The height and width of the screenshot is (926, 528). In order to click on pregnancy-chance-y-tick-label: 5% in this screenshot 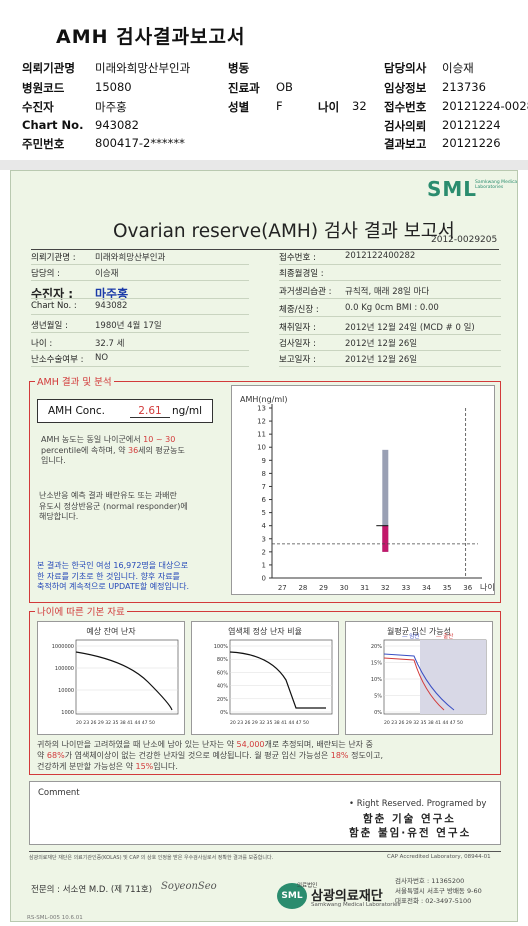, I will do `click(378, 697)`.